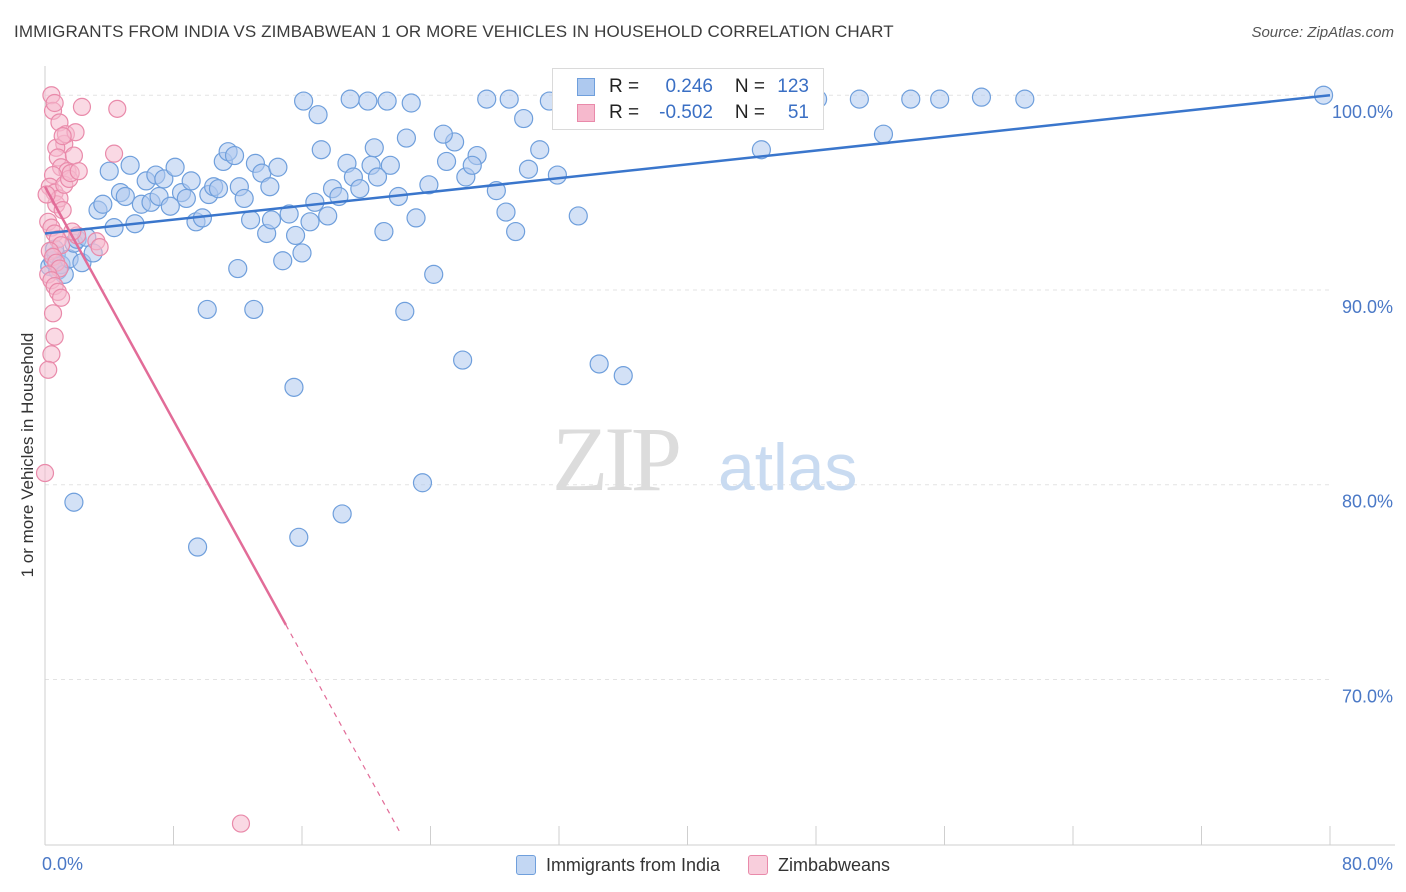  I want to click on legend-item-india: Immigrants from India, so click(617, 865).